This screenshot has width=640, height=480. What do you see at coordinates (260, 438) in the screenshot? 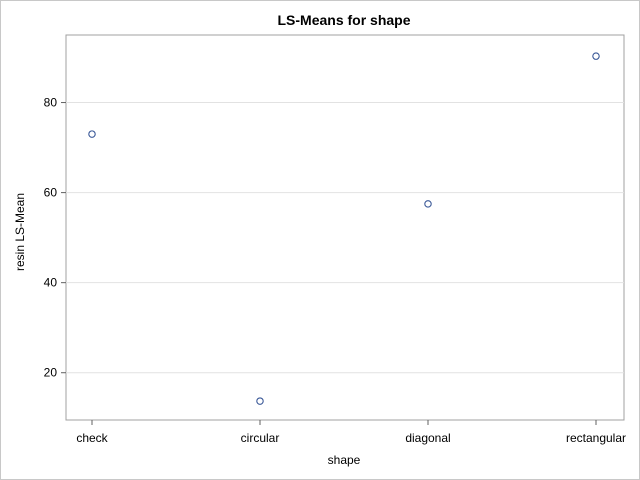
I see `x-tick-label: circular` at bounding box center [260, 438].